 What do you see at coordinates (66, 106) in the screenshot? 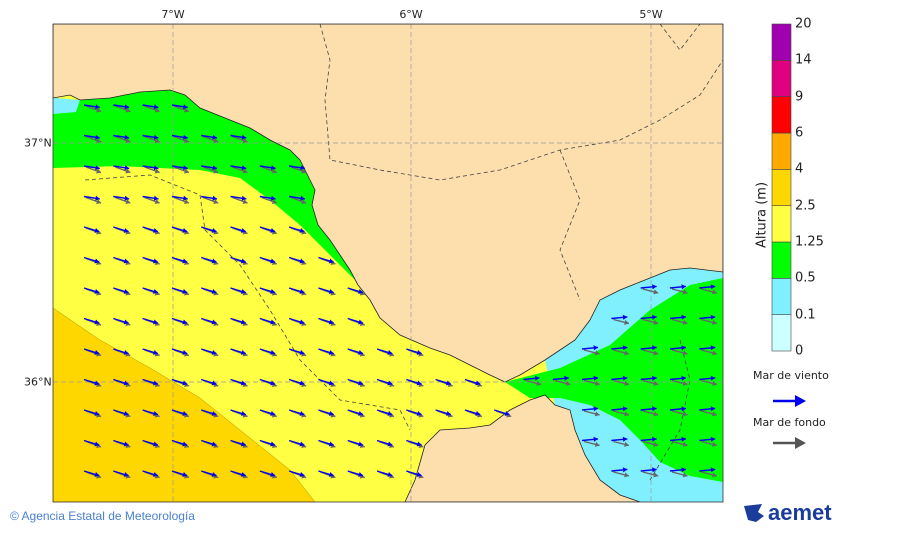
I see `sea-cyan-topleft` at bounding box center [66, 106].